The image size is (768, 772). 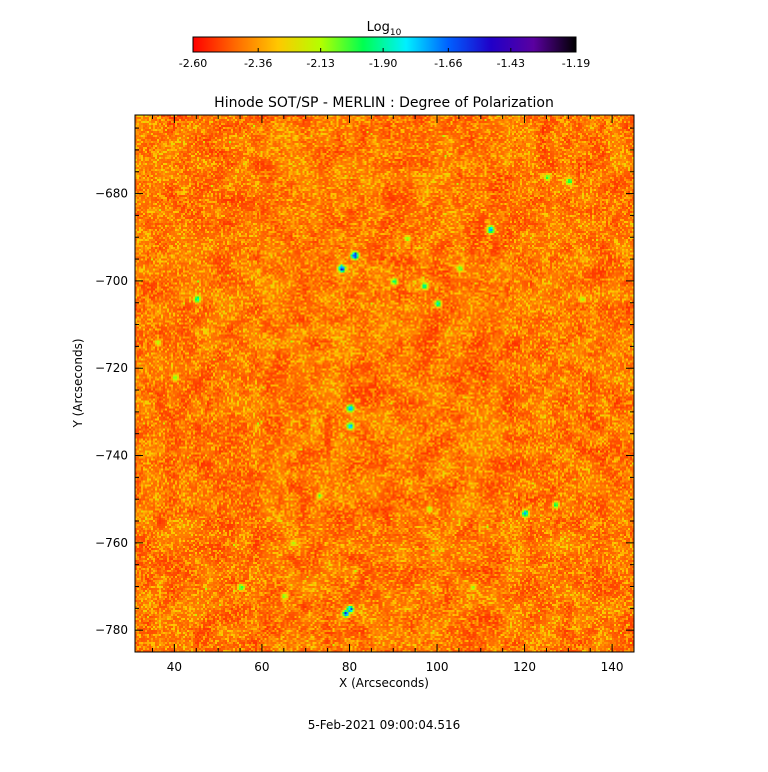 I want to click on y-tick-label: −720, so click(x=111, y=368).